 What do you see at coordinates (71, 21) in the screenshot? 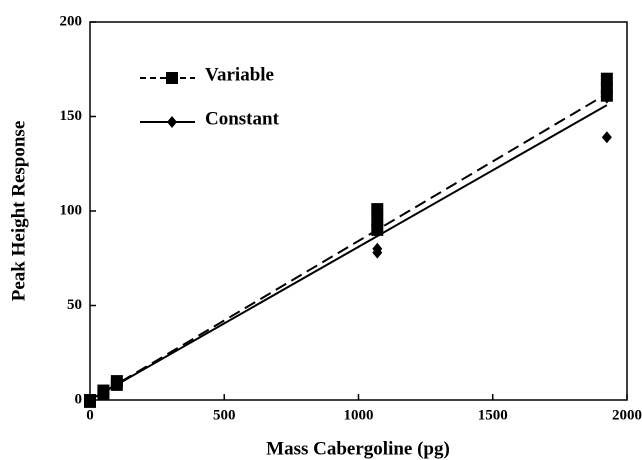
I see `y-tick-label: 200` at bounding box center [71, 21].